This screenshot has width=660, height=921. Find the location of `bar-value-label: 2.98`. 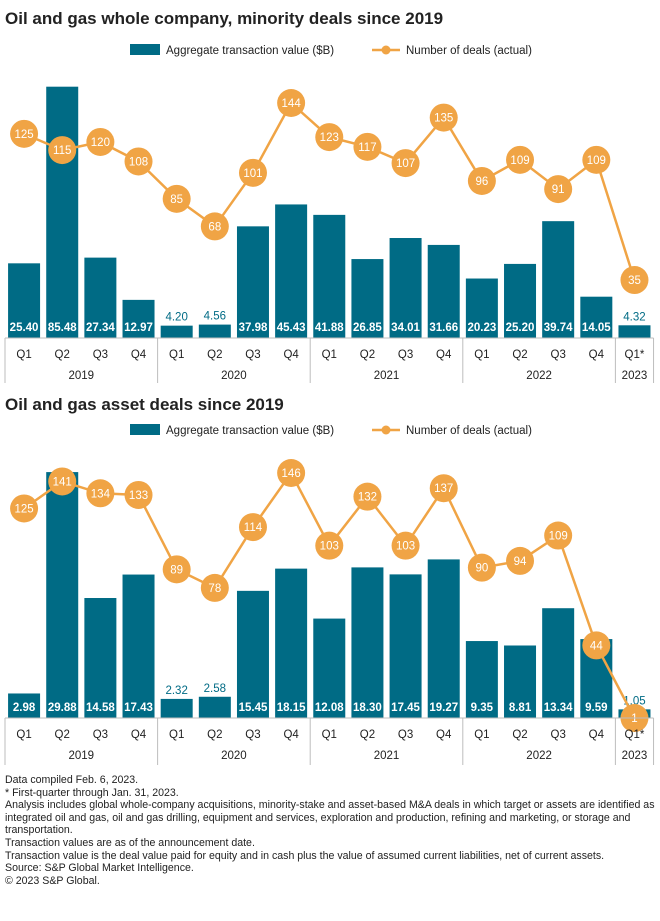

bar-value-label: 2.98 is located at coordinates (24, 708).